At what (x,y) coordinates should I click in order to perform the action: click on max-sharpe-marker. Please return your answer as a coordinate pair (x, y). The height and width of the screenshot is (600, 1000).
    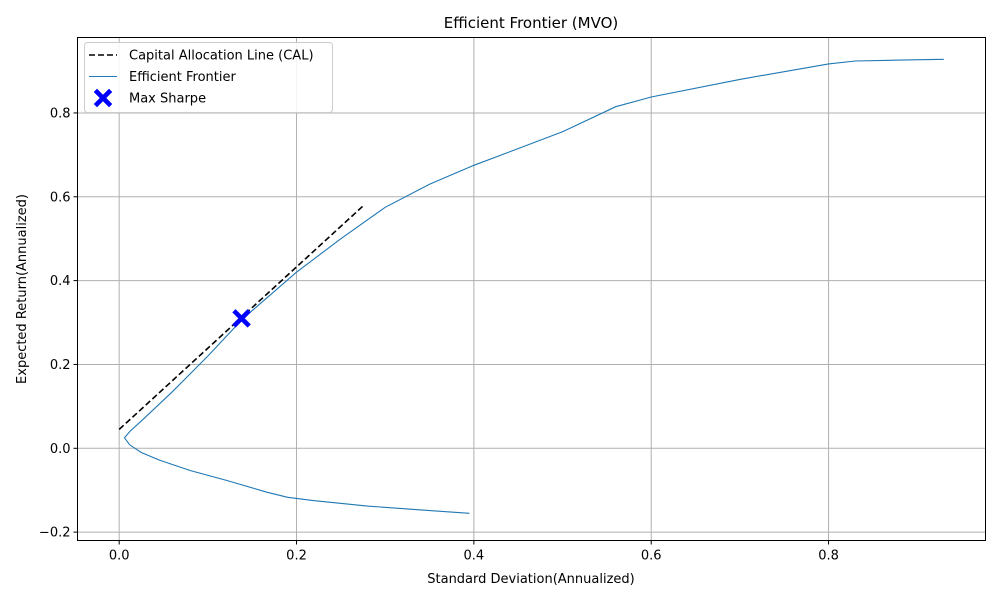
    Looking at the image, I should click on (241, 318).